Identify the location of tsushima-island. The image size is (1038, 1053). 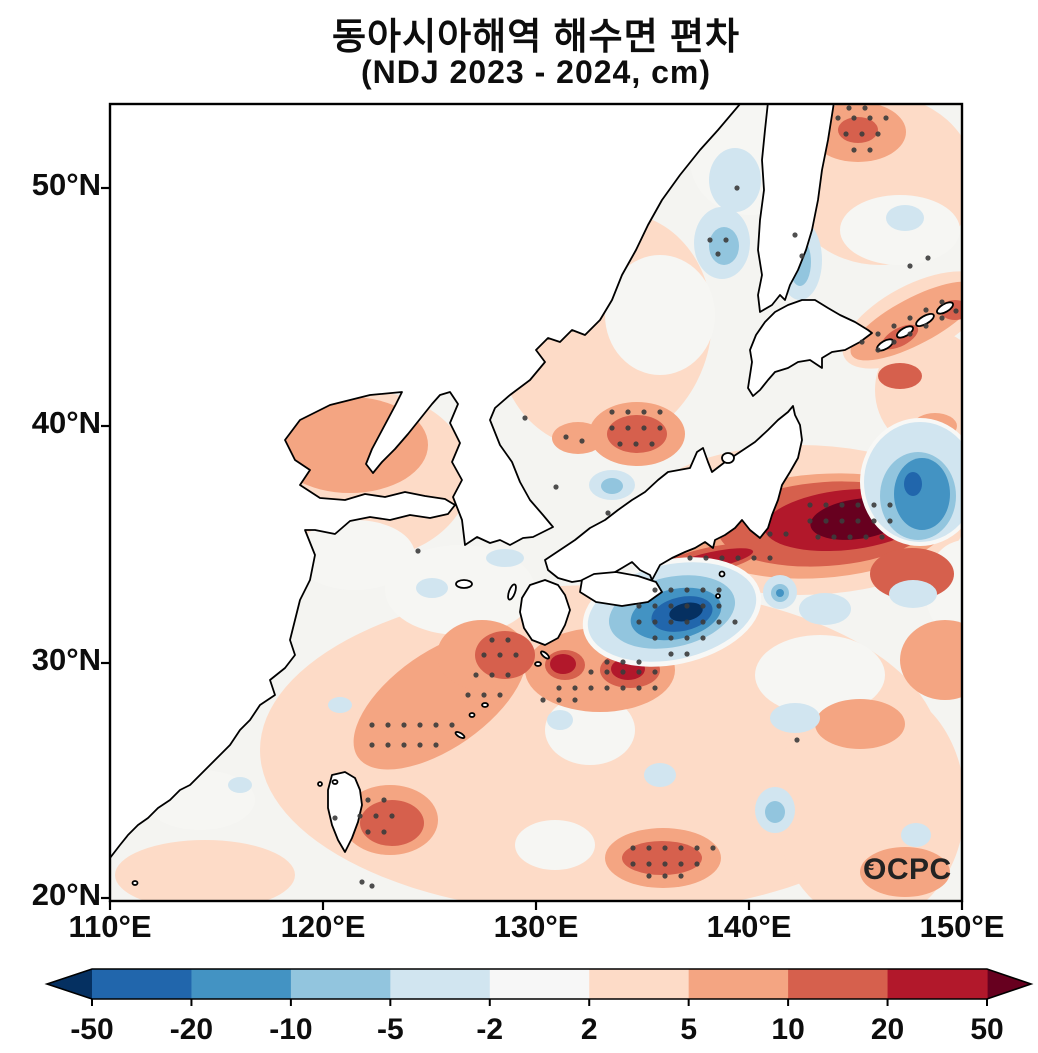
(512, 592).